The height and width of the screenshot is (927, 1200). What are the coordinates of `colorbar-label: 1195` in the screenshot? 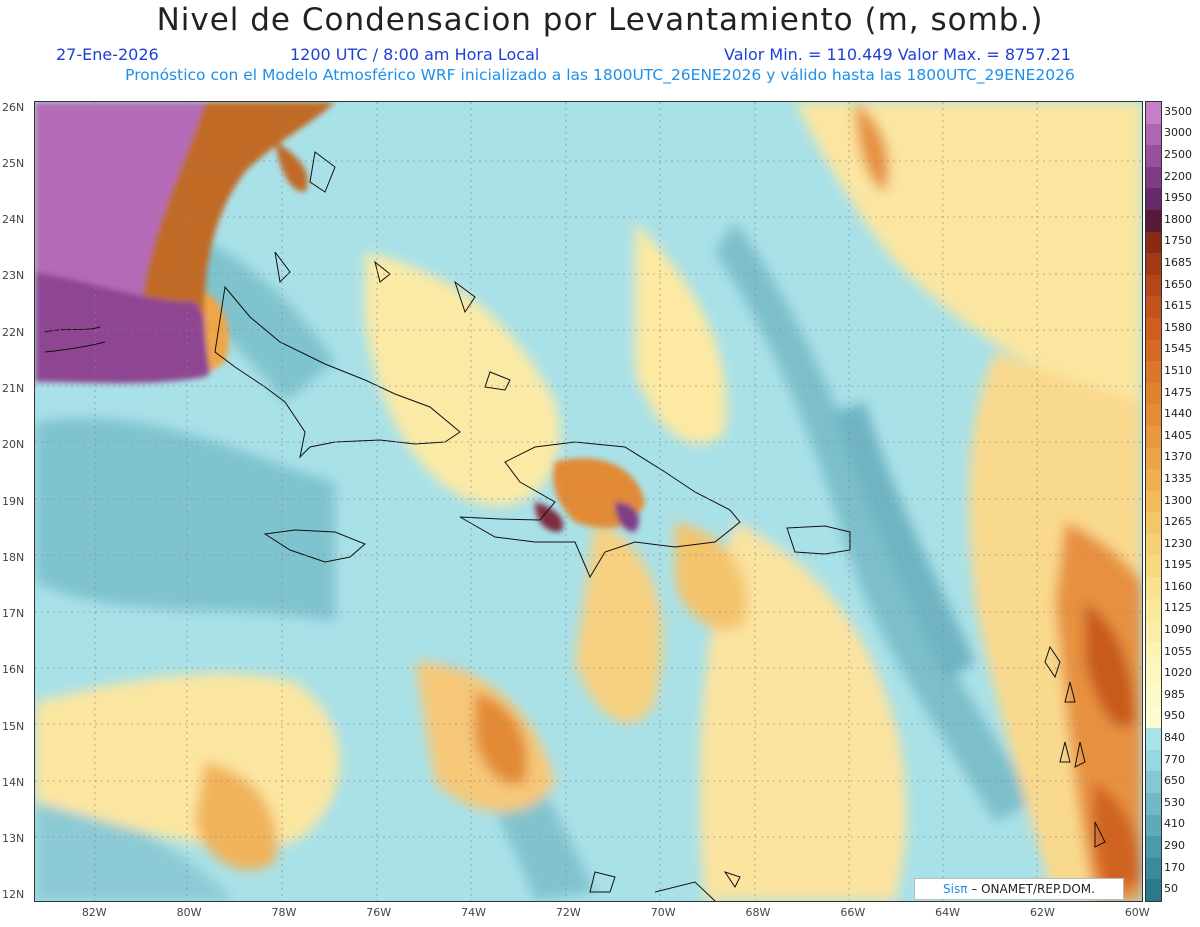 It's located at (1178, 565).